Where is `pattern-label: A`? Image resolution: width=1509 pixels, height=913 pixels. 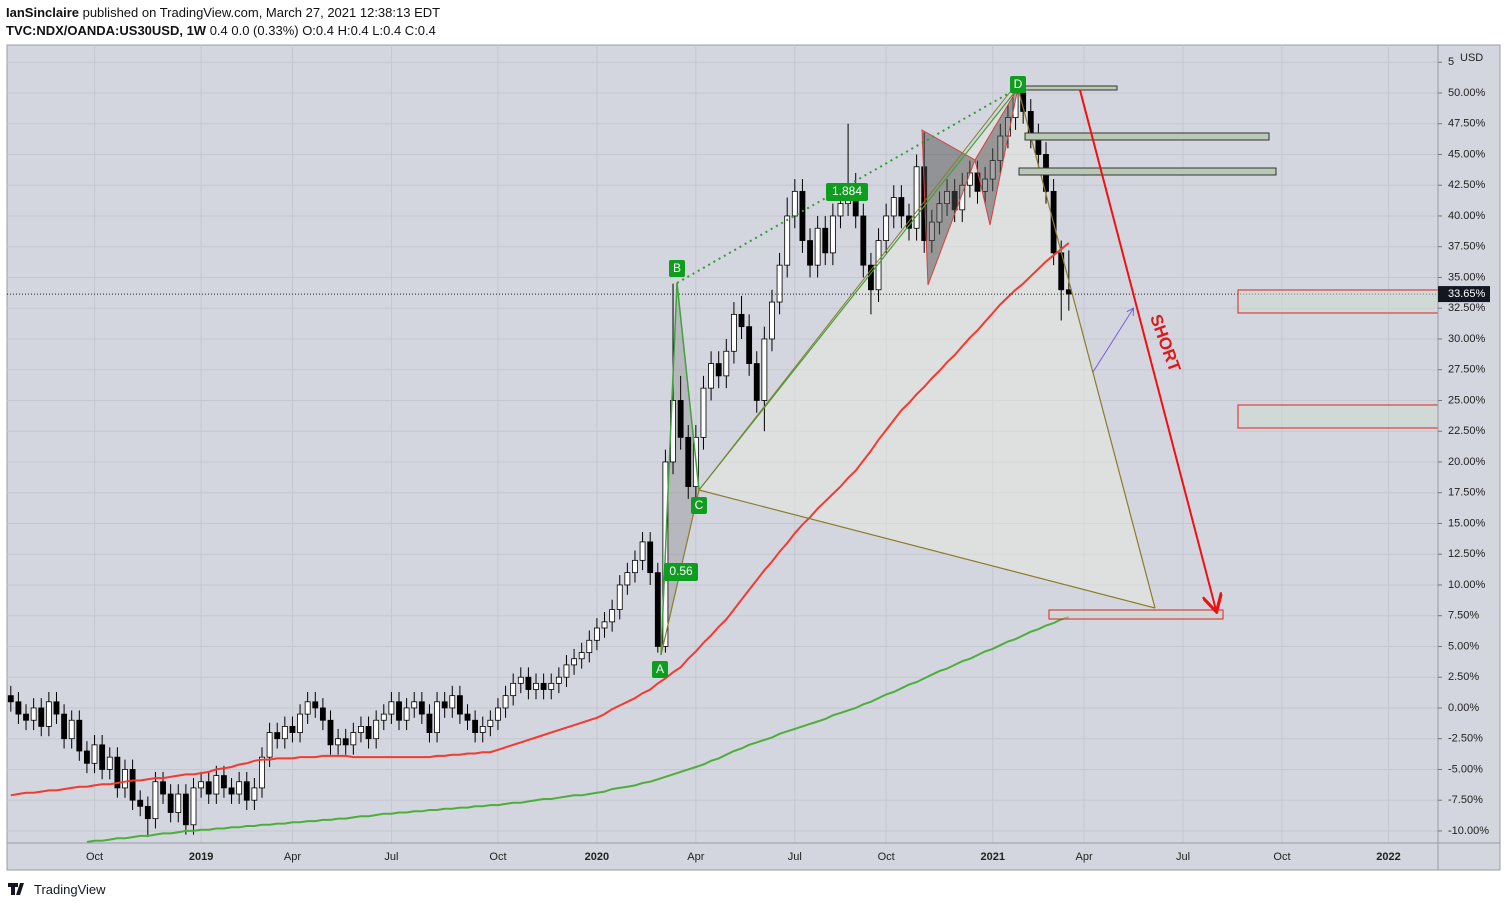
pattern-label: A is located at coordinates (660, 669).